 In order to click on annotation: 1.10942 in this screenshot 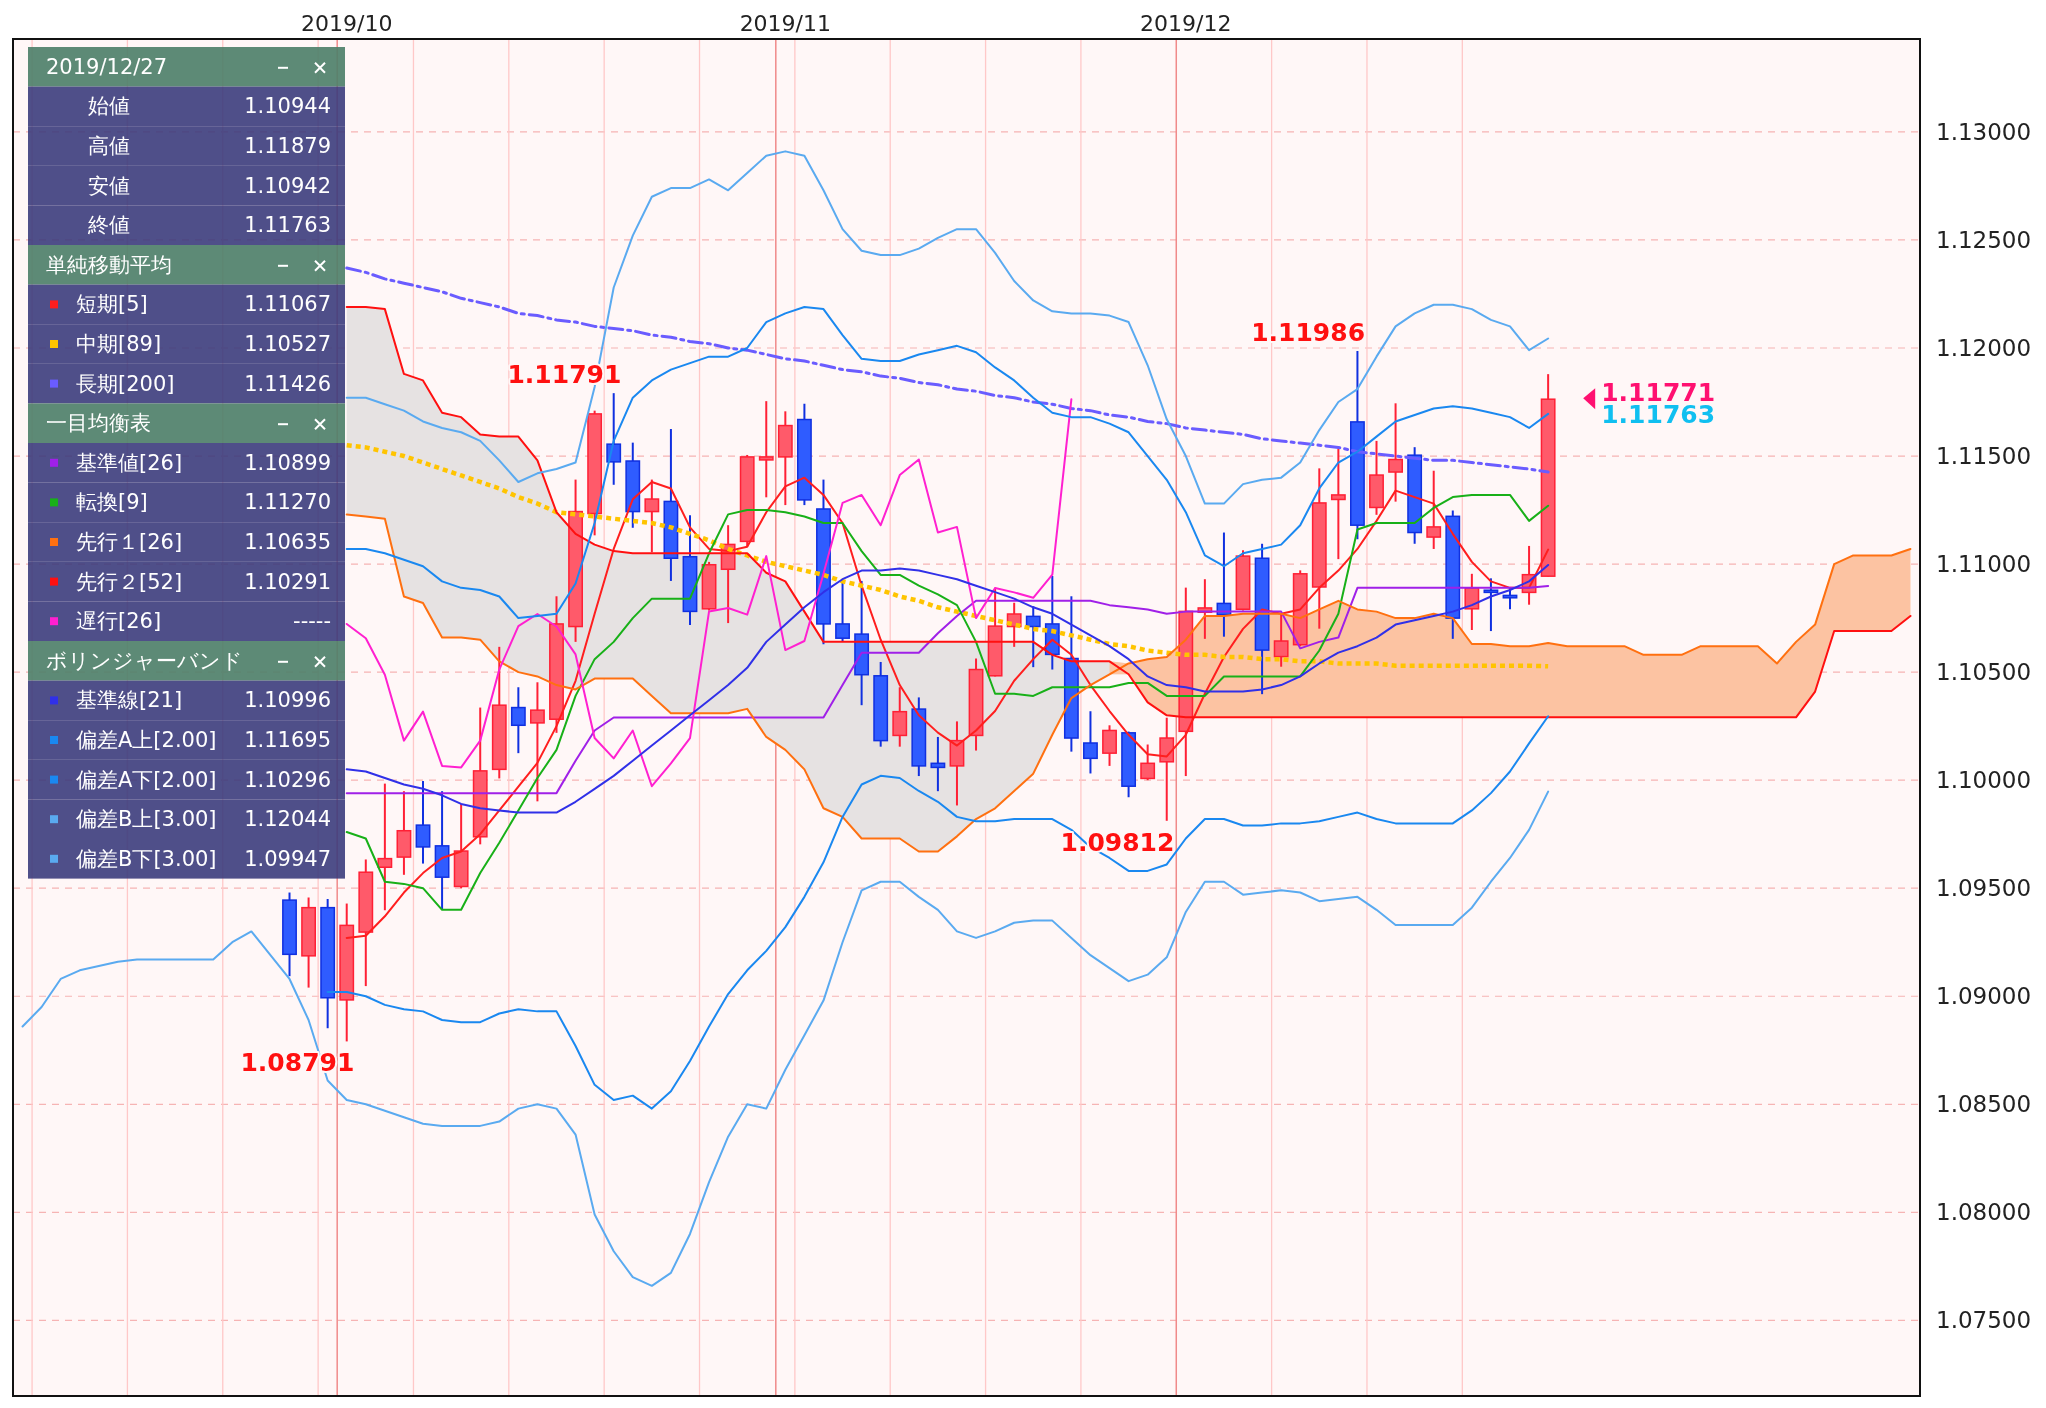, I will do `click(287, 185)`.